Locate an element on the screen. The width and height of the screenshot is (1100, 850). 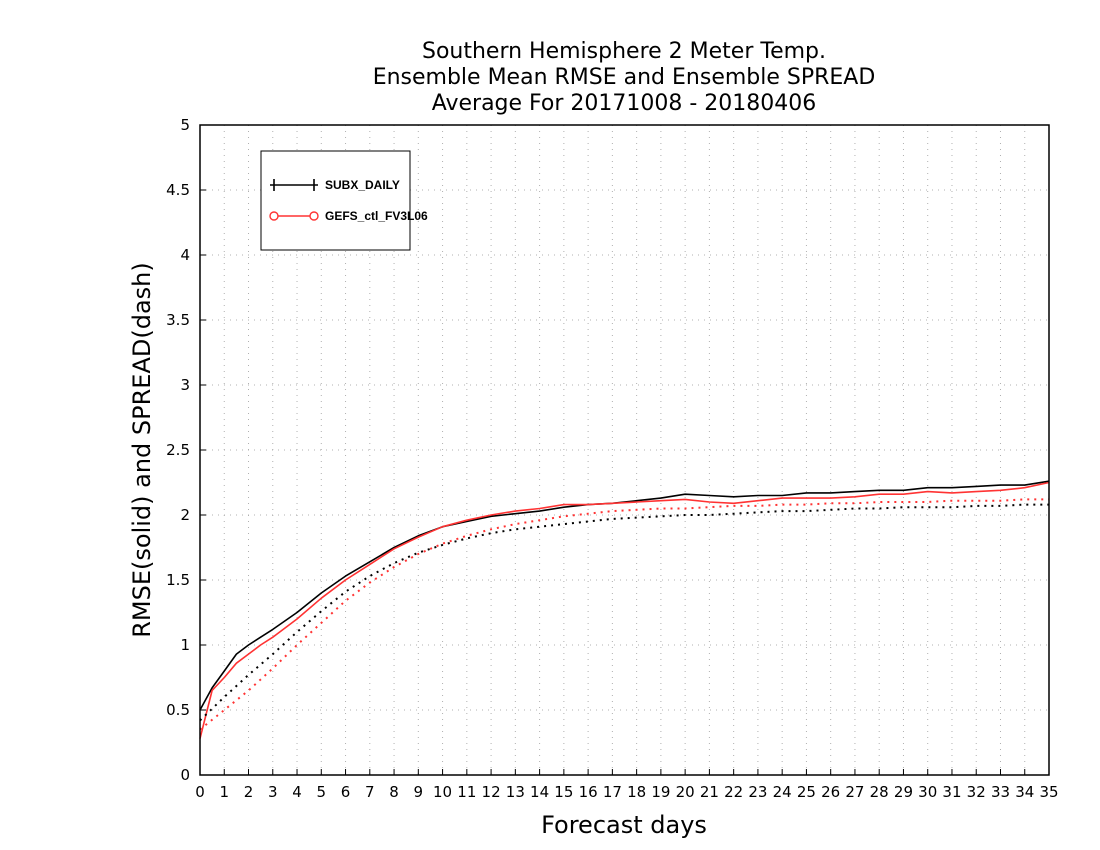
x-tick-label: 5 is located at coordinates (322, 792).